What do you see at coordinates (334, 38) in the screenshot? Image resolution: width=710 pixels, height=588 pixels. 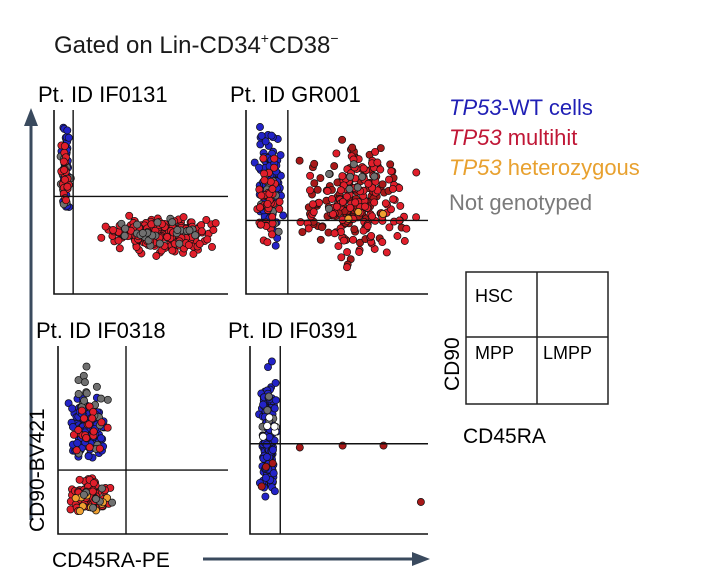 I see `title-sup-minus: −` at bounding box center [334, 38].